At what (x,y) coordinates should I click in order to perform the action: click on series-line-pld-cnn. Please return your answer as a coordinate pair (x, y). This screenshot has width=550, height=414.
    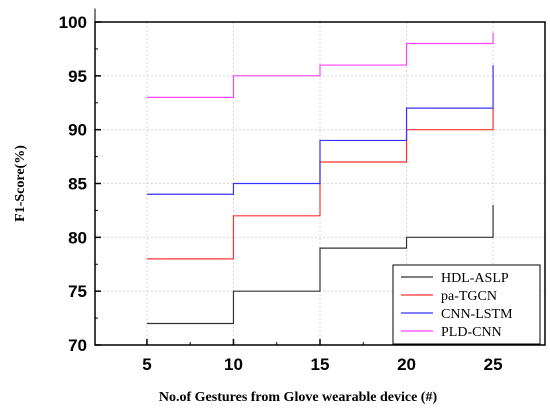
    Looking at the image, I should click on (320, 65).